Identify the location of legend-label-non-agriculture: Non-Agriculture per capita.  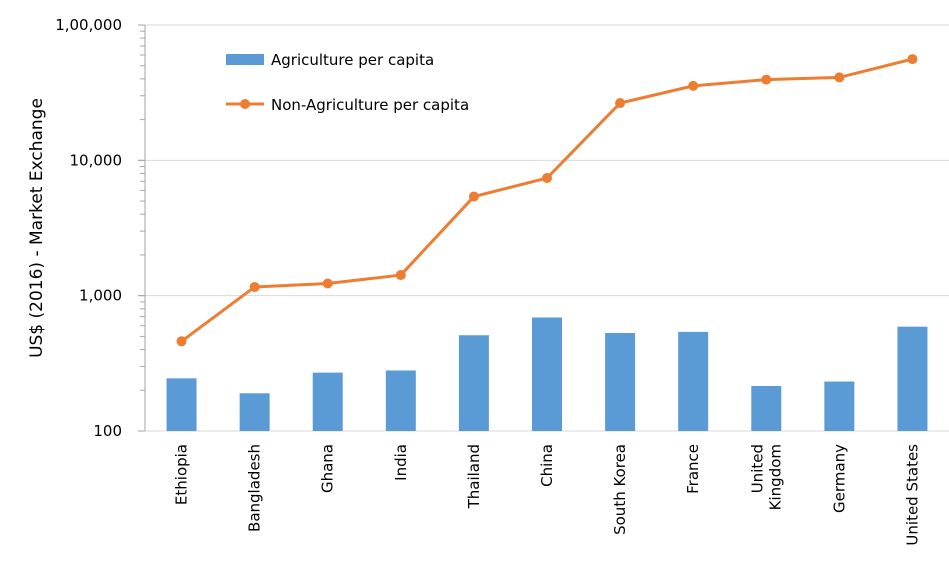
(370, 105).